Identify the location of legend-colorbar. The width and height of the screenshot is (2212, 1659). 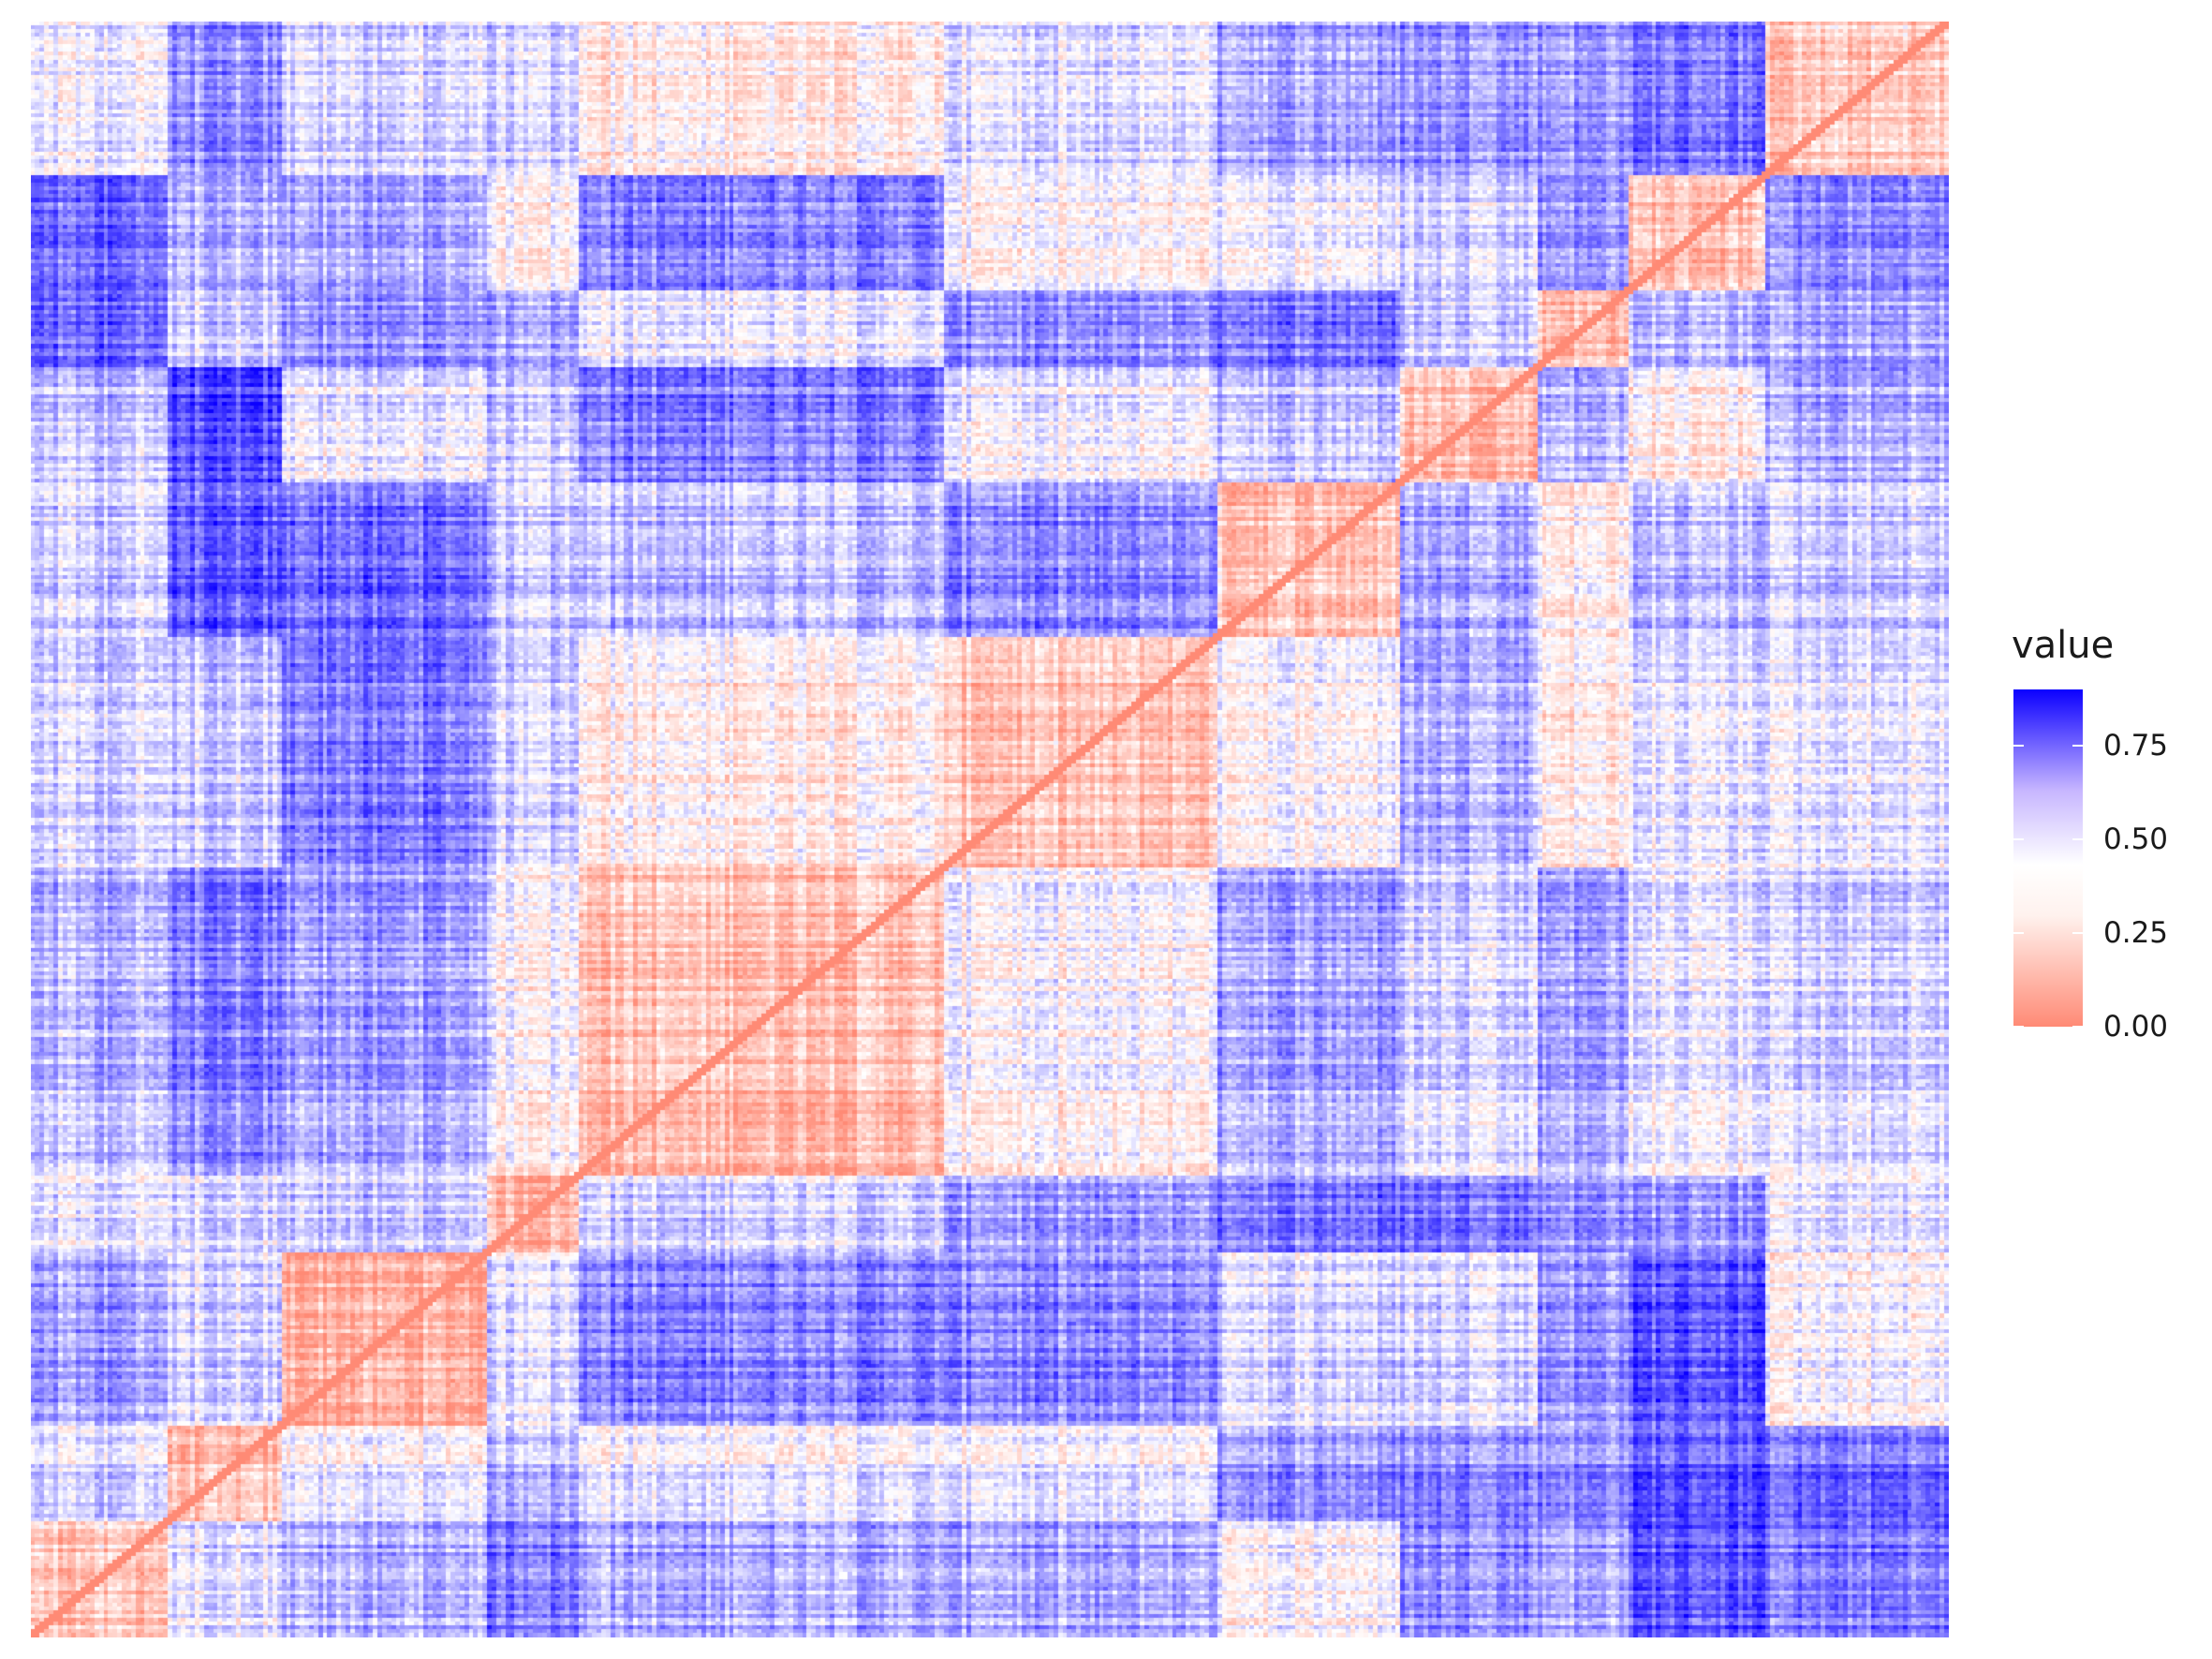
(2048, 858).